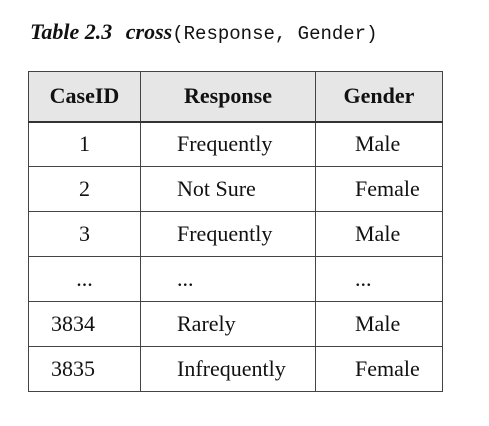  I want to click on table-row: 3835 Infrequently Female, so click(235, 369).